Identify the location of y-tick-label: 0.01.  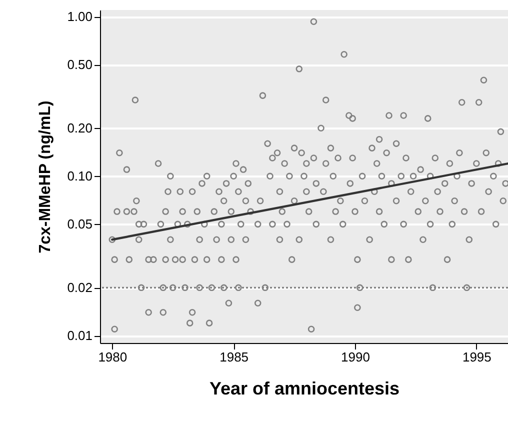
(79, 336).